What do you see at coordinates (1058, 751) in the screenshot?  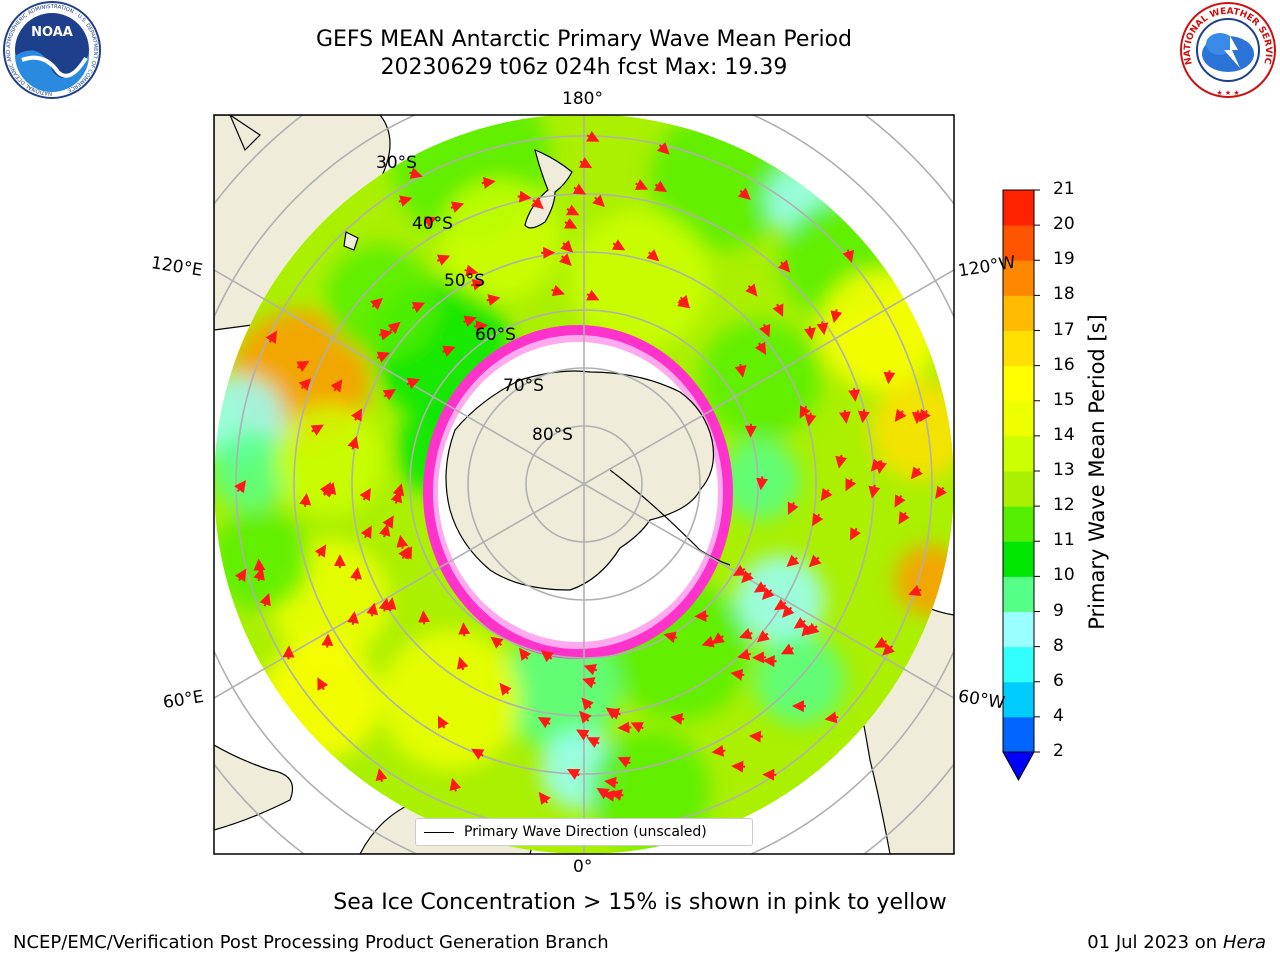 I see `colorbar-tick-label: 2` at bounding box center [1058, 751].